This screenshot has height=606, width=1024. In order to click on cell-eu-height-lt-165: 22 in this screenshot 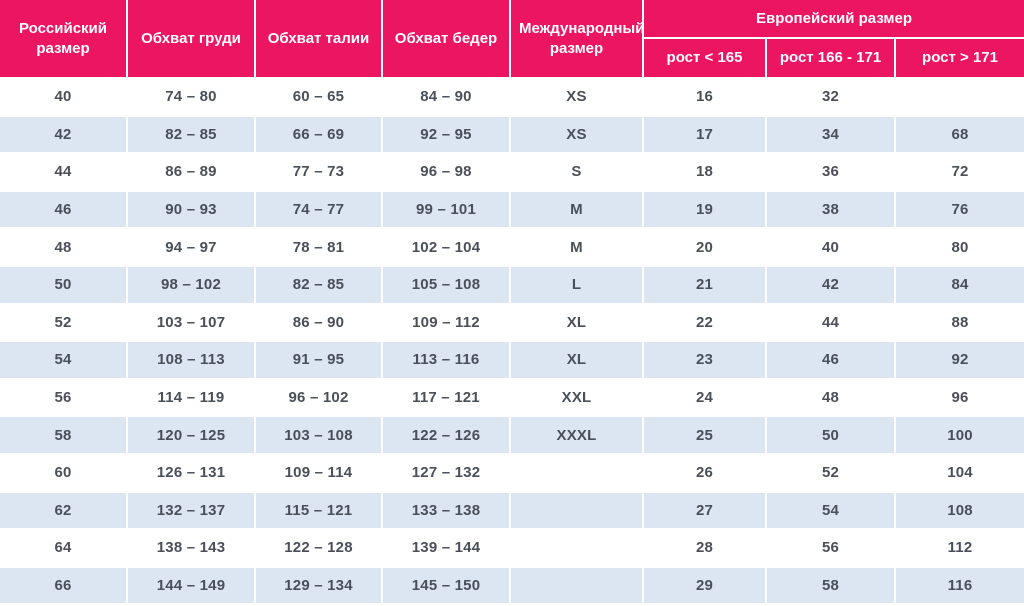, I will do `click(704, 322)`.